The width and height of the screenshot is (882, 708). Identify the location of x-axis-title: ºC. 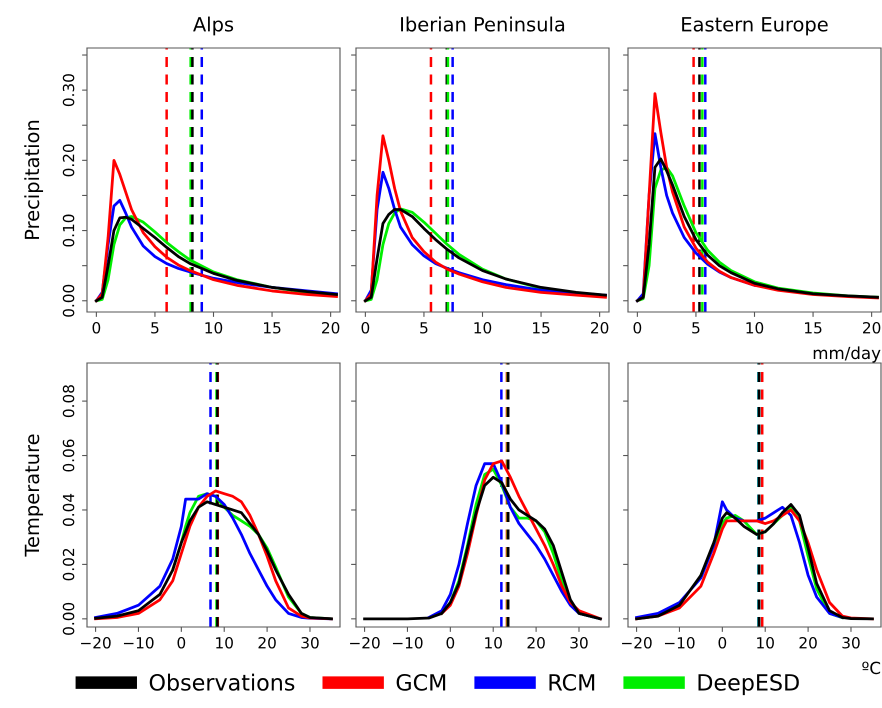
(871, 668).